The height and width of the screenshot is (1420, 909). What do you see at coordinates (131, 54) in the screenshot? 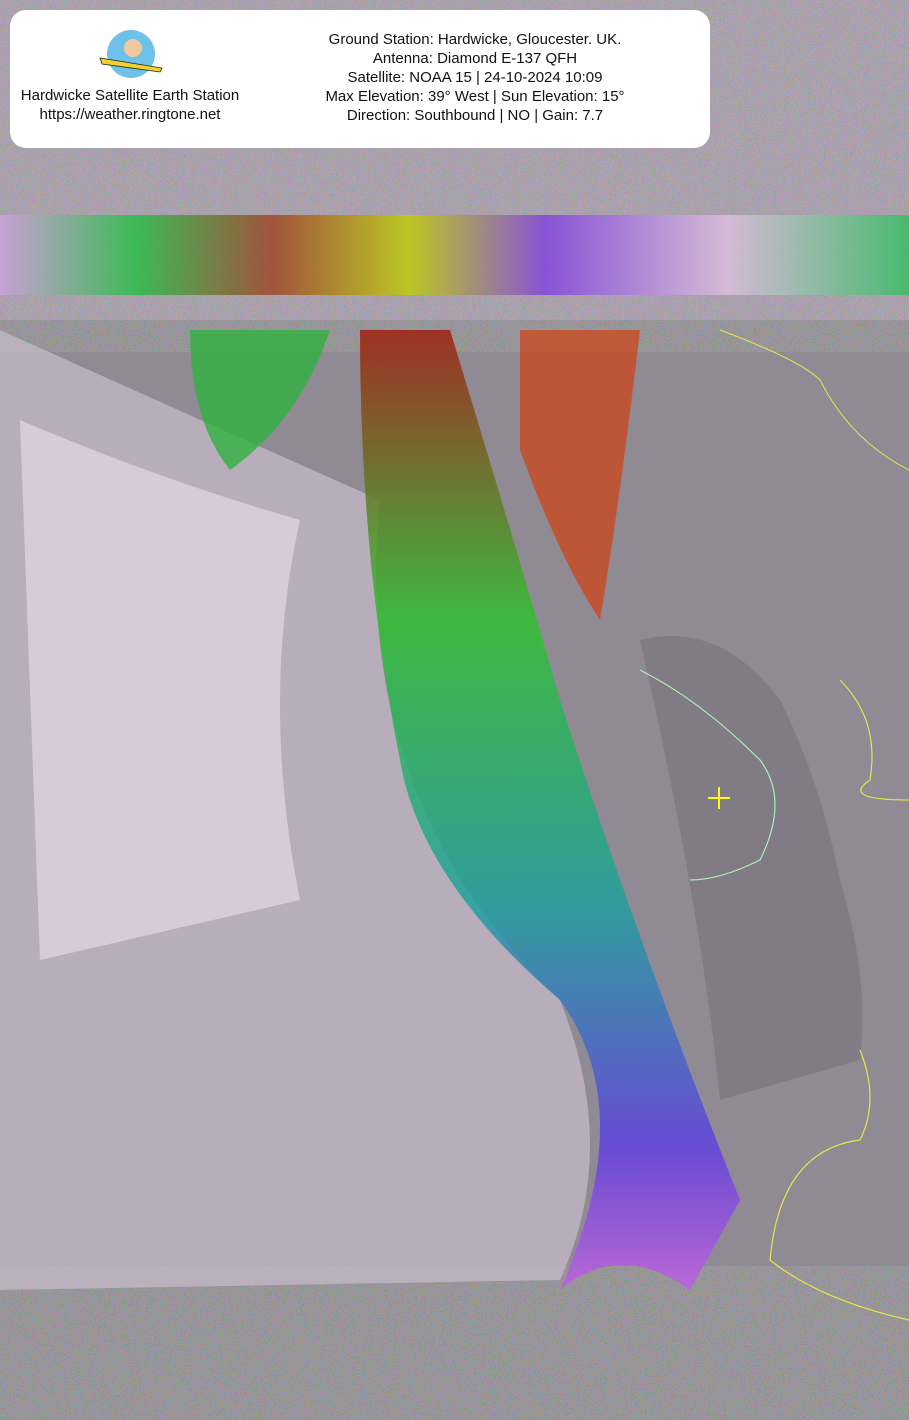
I see `plane-pilot-logo` at bounding box center [131, 54].